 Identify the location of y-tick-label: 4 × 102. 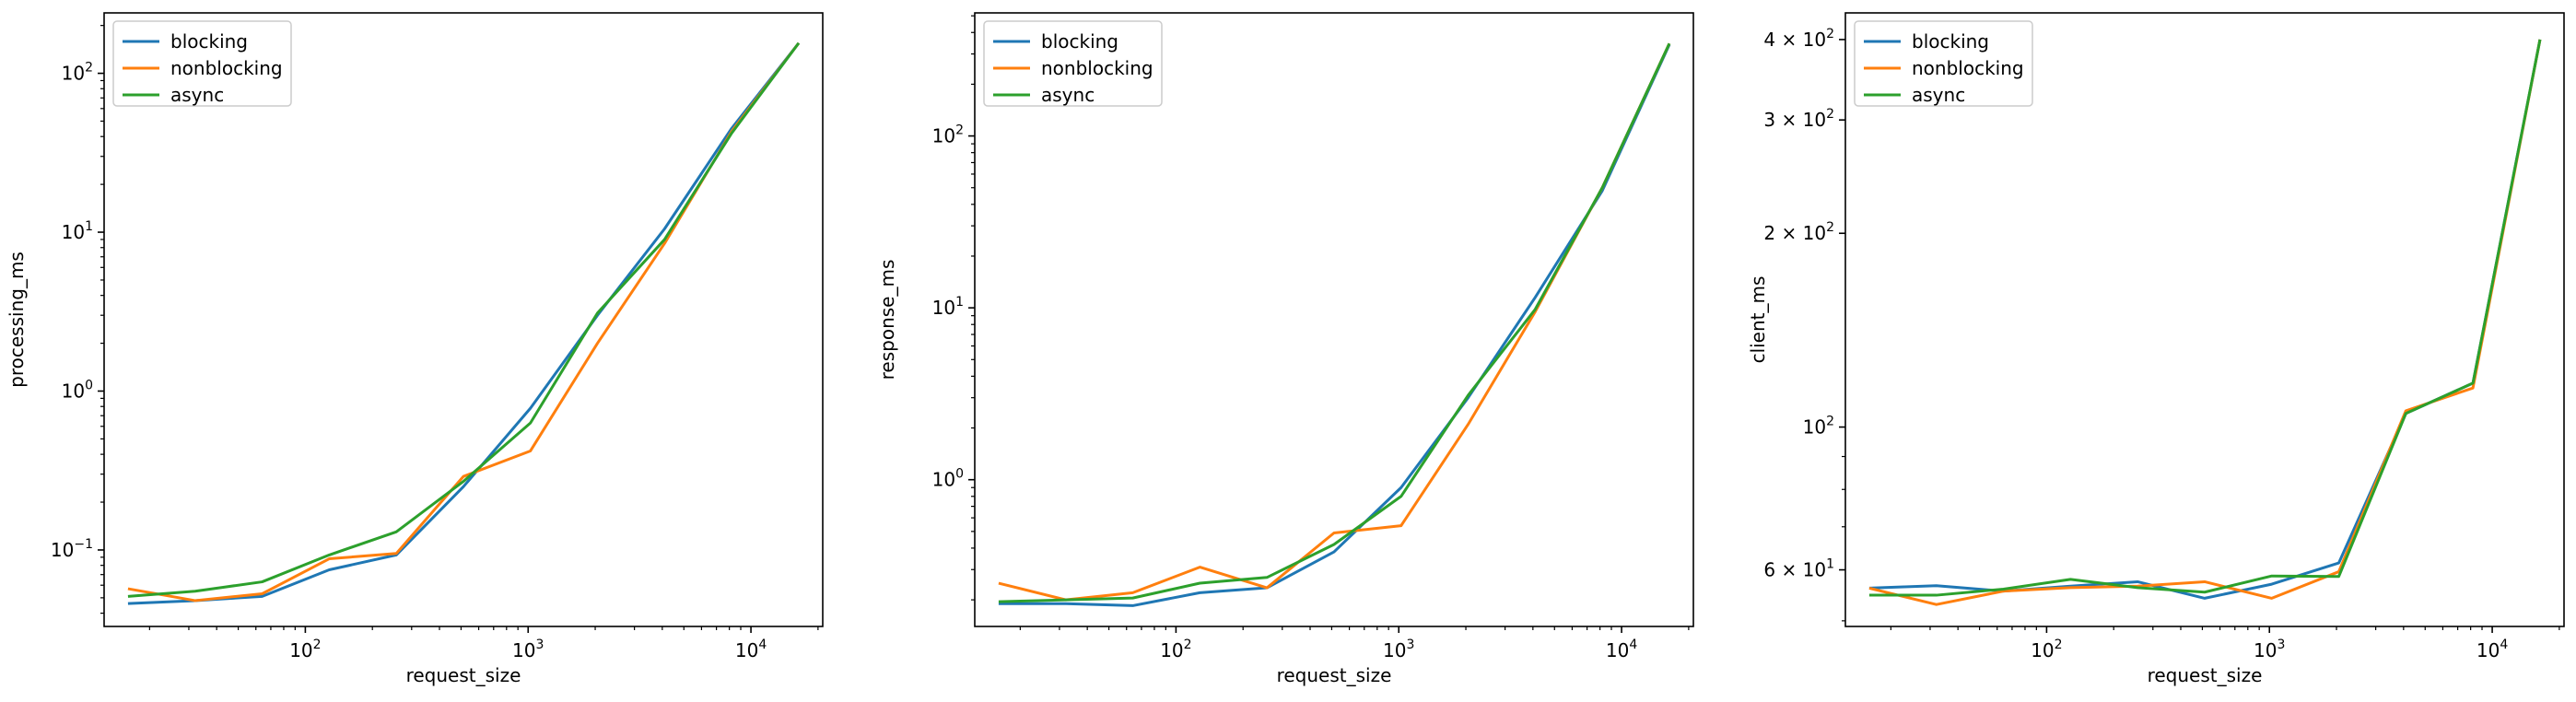
(1798, 39).